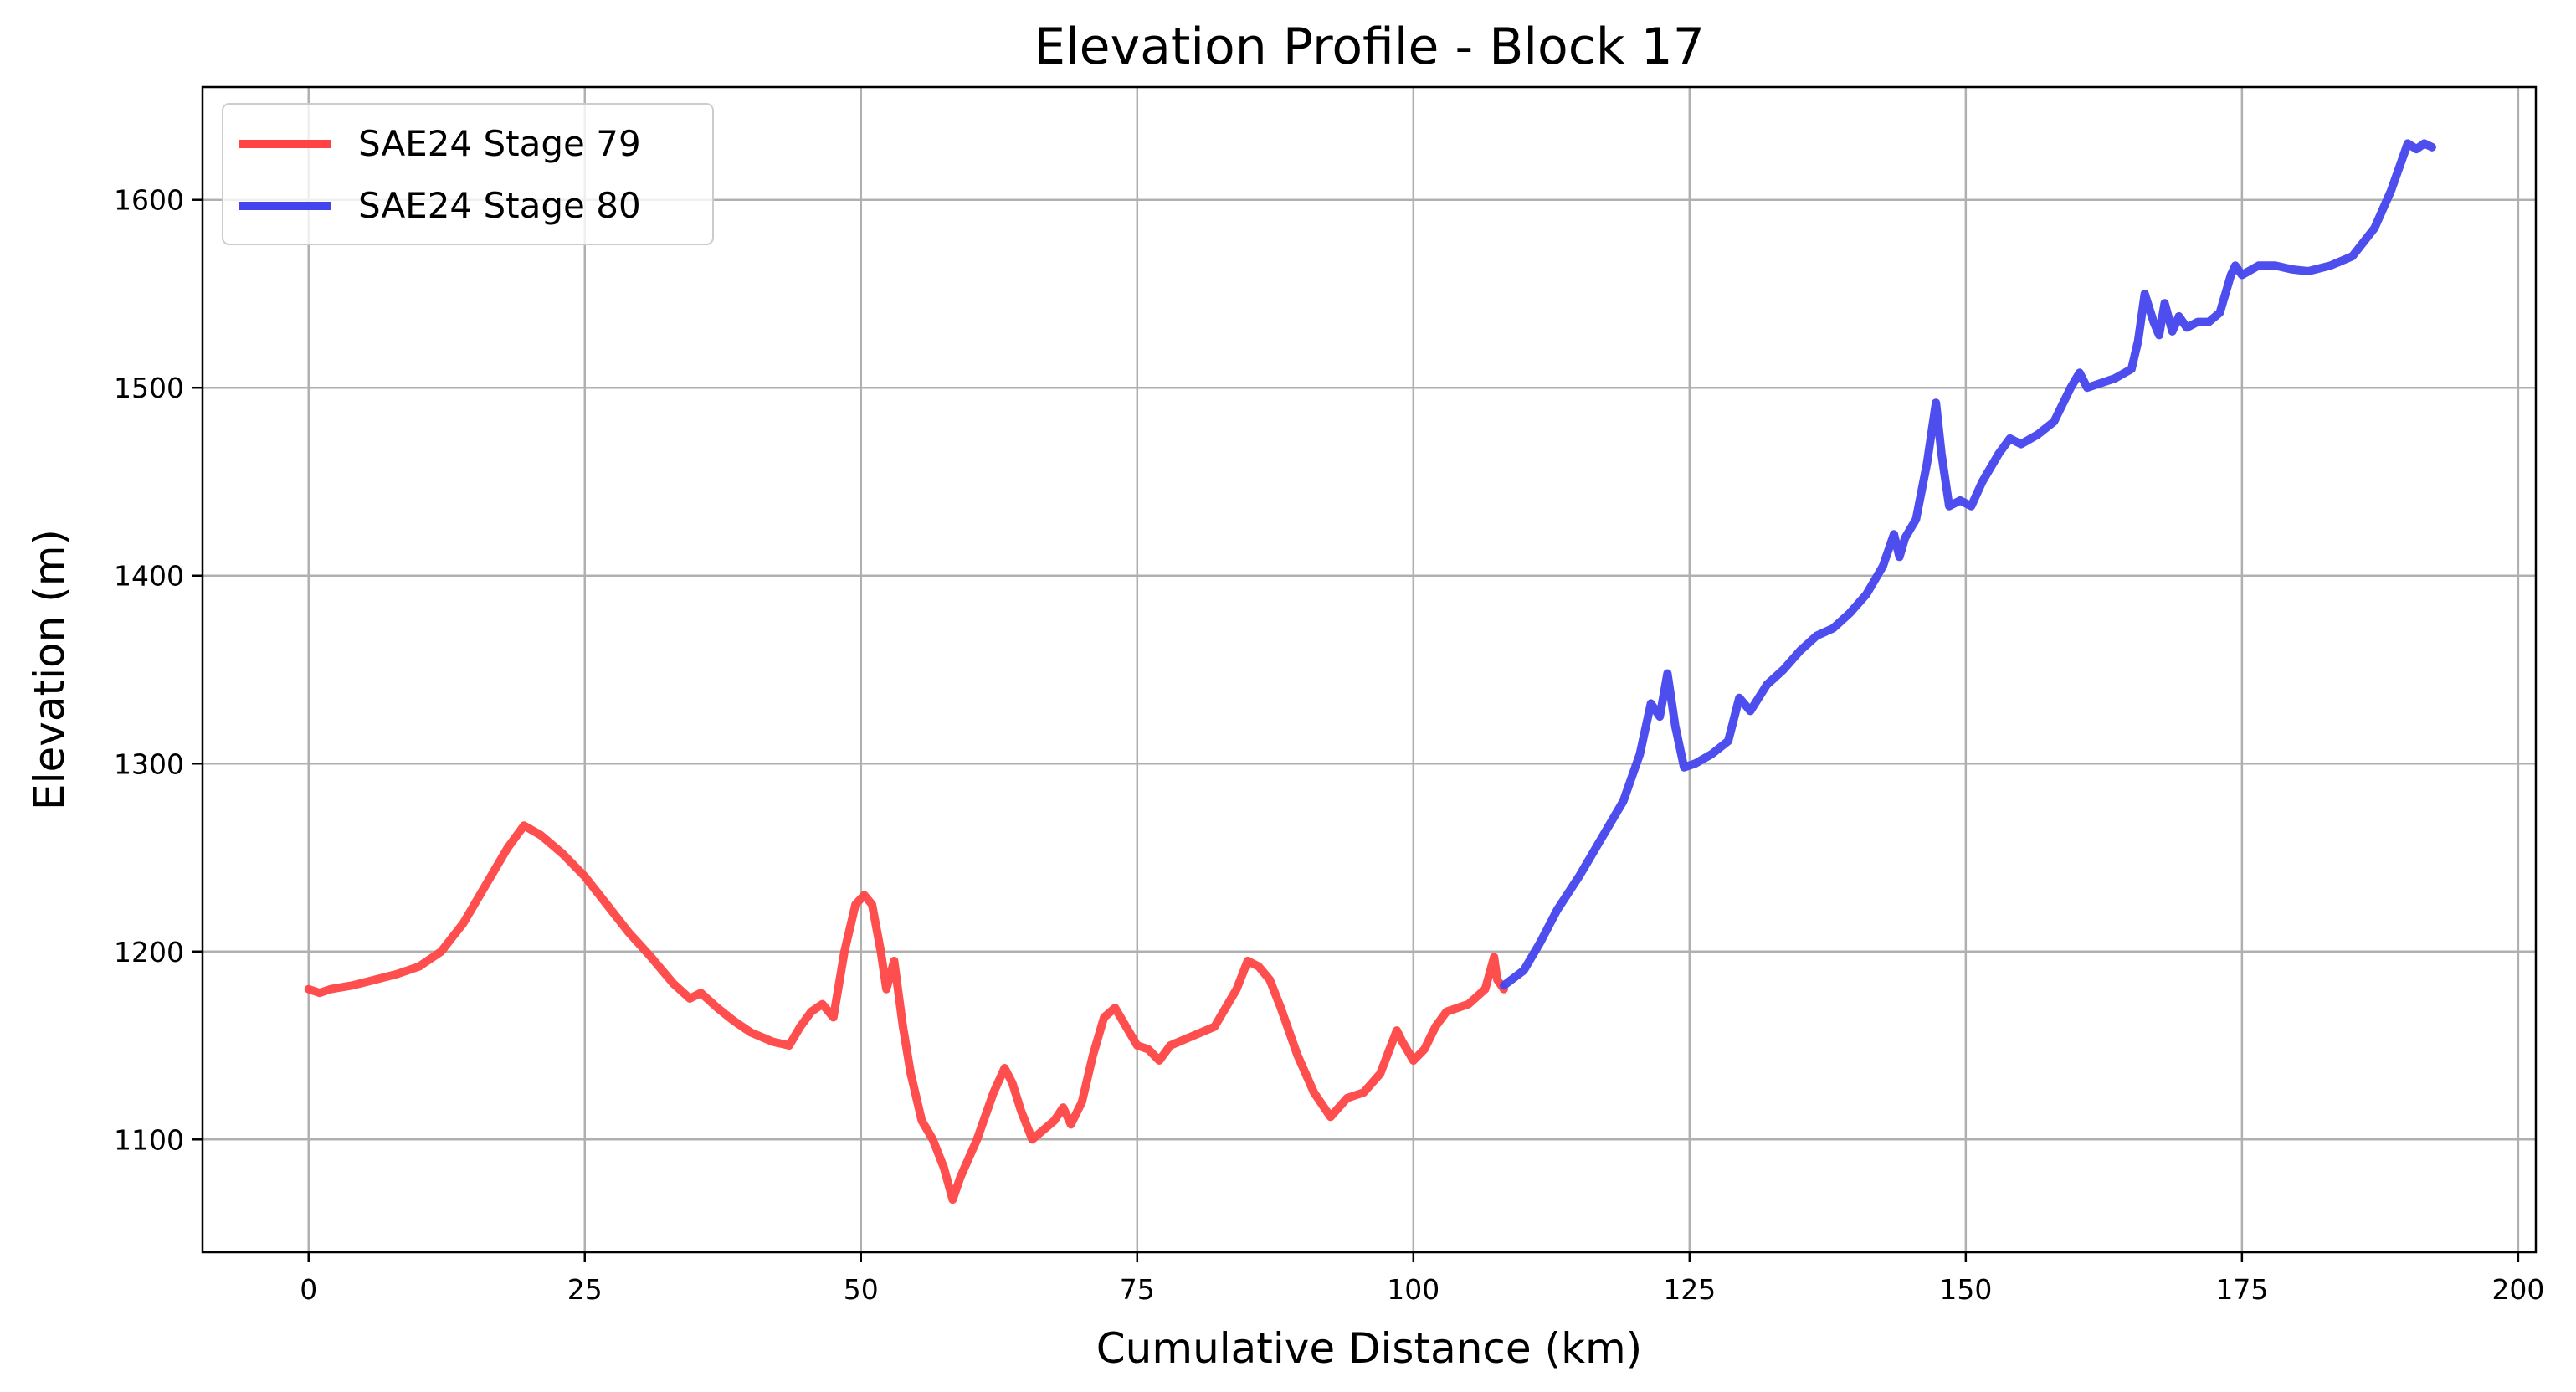 The width and height of the screenshot is (2576, 1392). What do you see at coordinates (1369, 47) in the screenshot?
I see `chart-title: Elevation Profile - Block 17` at bounding box center [1369, 47].